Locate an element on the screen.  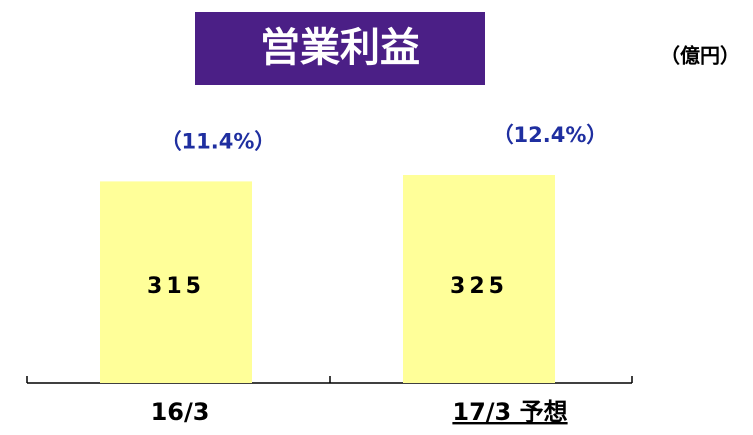
title-box is located at coordinates (340, 48).